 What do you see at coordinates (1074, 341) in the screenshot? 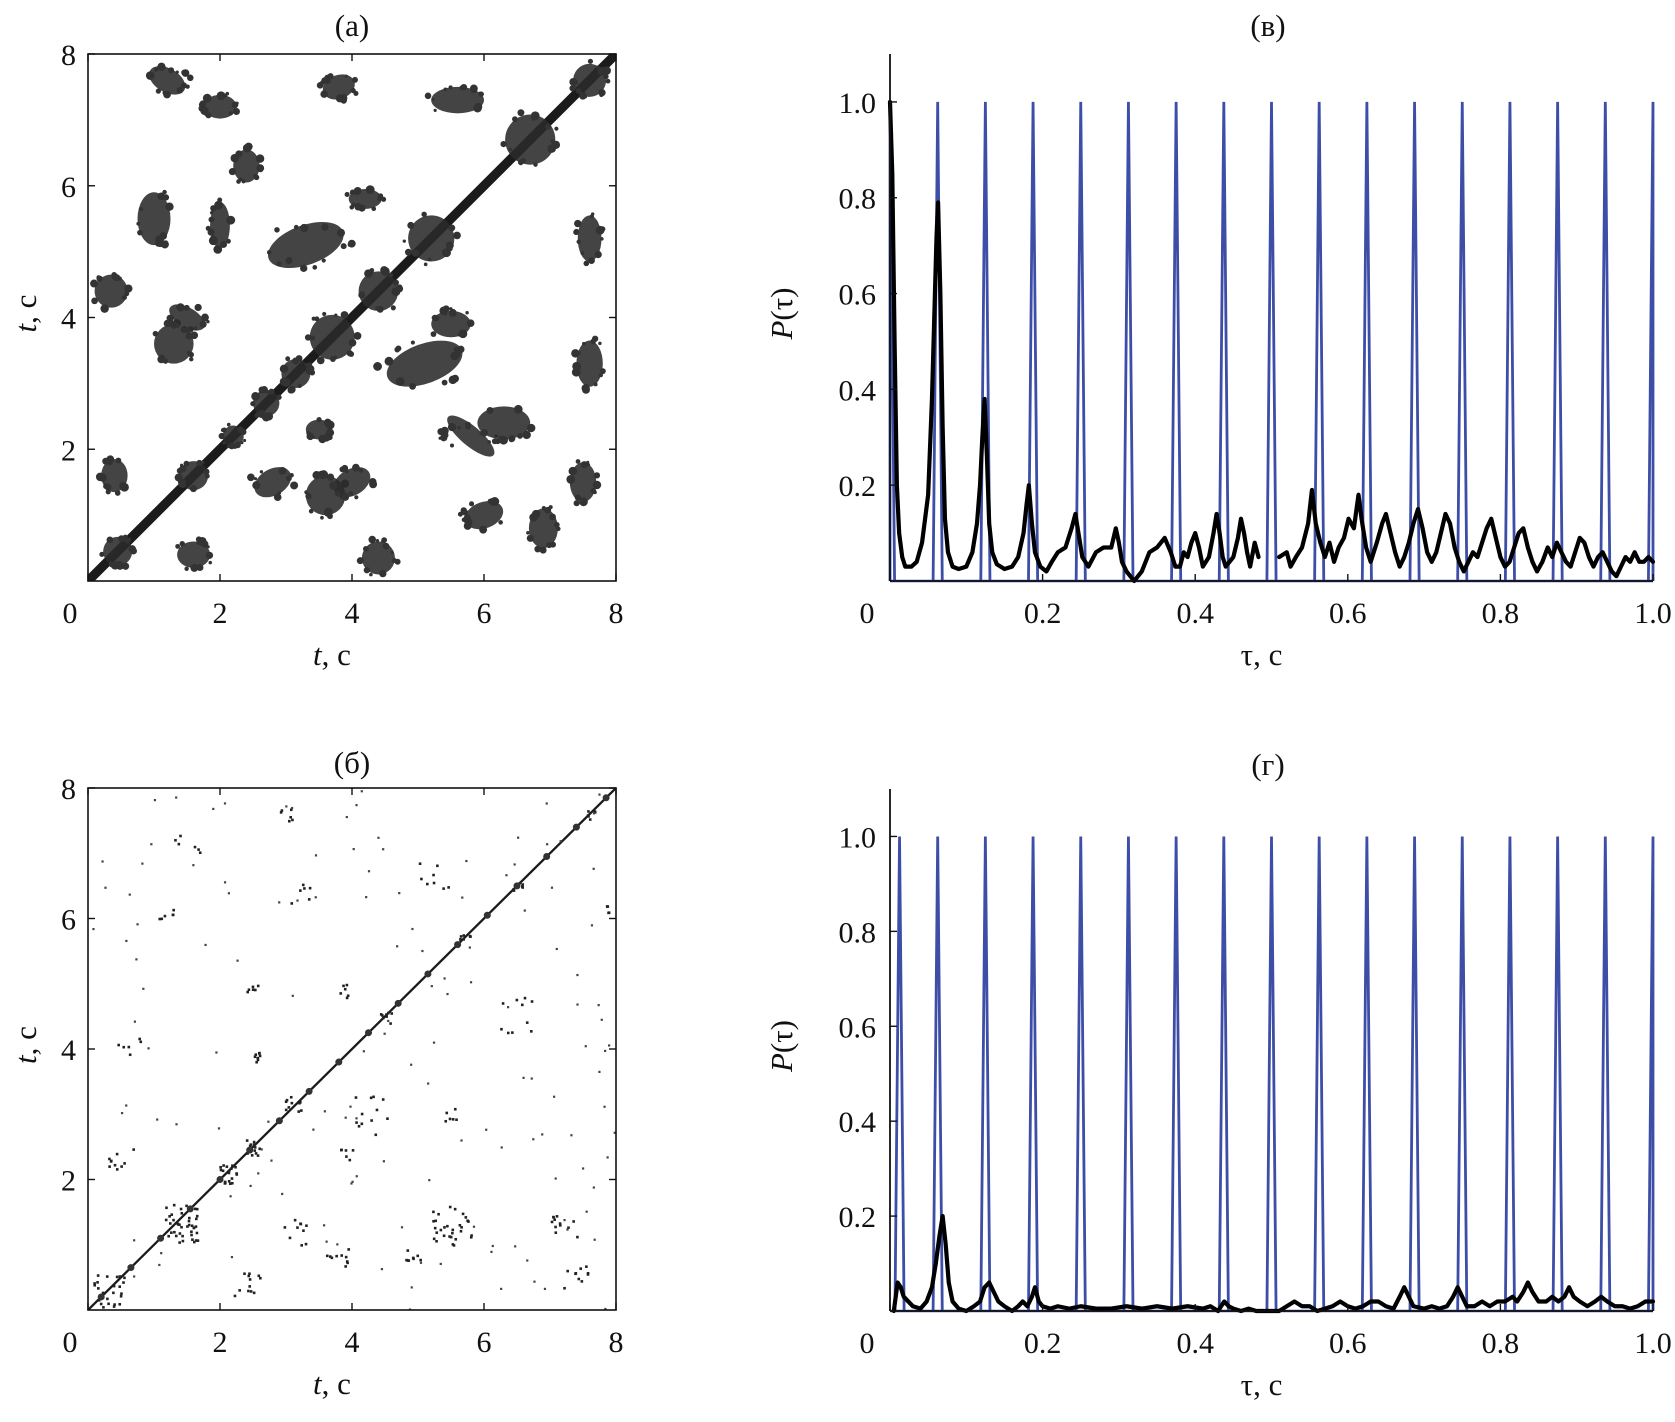
I see `probability-curve` at bounding box center [1074, 341].